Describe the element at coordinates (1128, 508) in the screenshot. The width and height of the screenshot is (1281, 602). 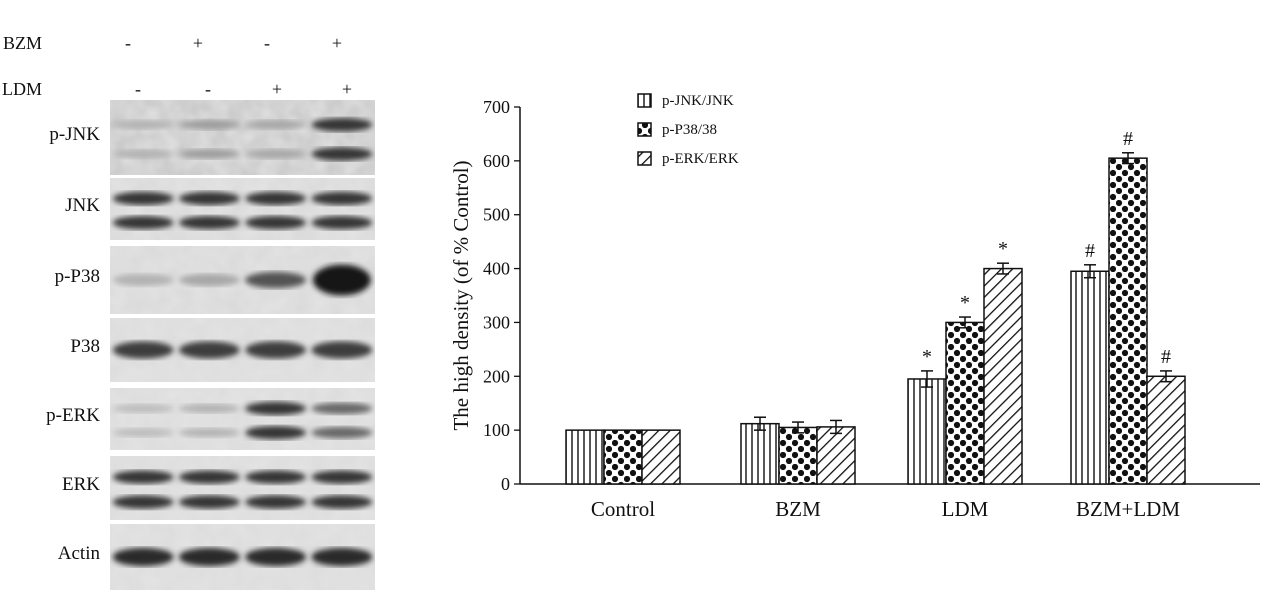
I see `x-tick-label: BZM+LDM` at that location.